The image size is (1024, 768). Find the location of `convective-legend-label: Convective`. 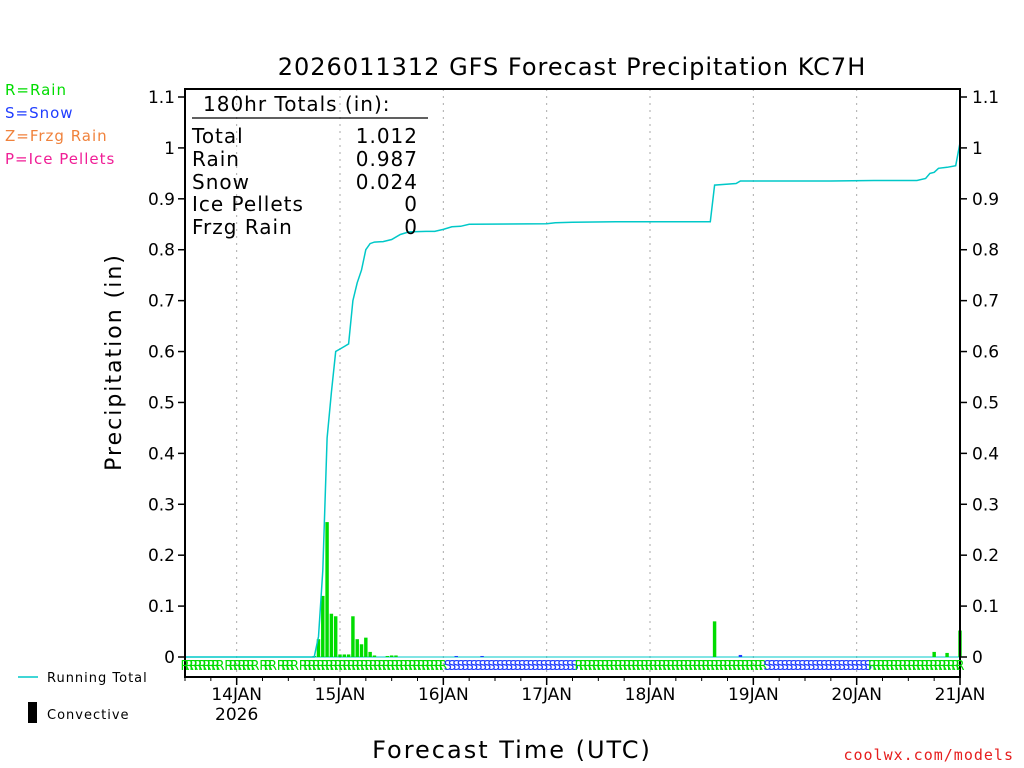

convective-legend-label: Convective is located at coordinates (88, 715).